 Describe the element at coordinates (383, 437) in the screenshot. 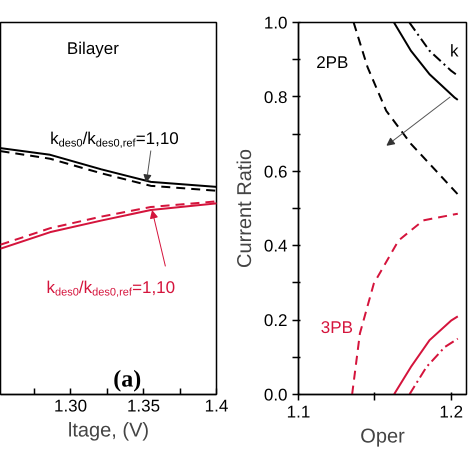

I see `x-axis-title: Oper` at that location.